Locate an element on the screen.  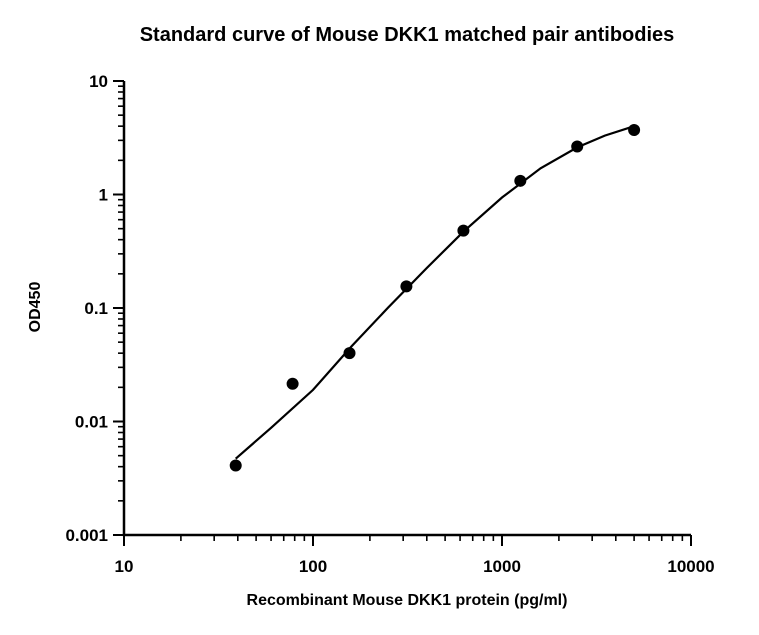
x-axis-label: Recombinant Mouse DKK1 protein (pg/ml) is located at coordinates (407, 600).